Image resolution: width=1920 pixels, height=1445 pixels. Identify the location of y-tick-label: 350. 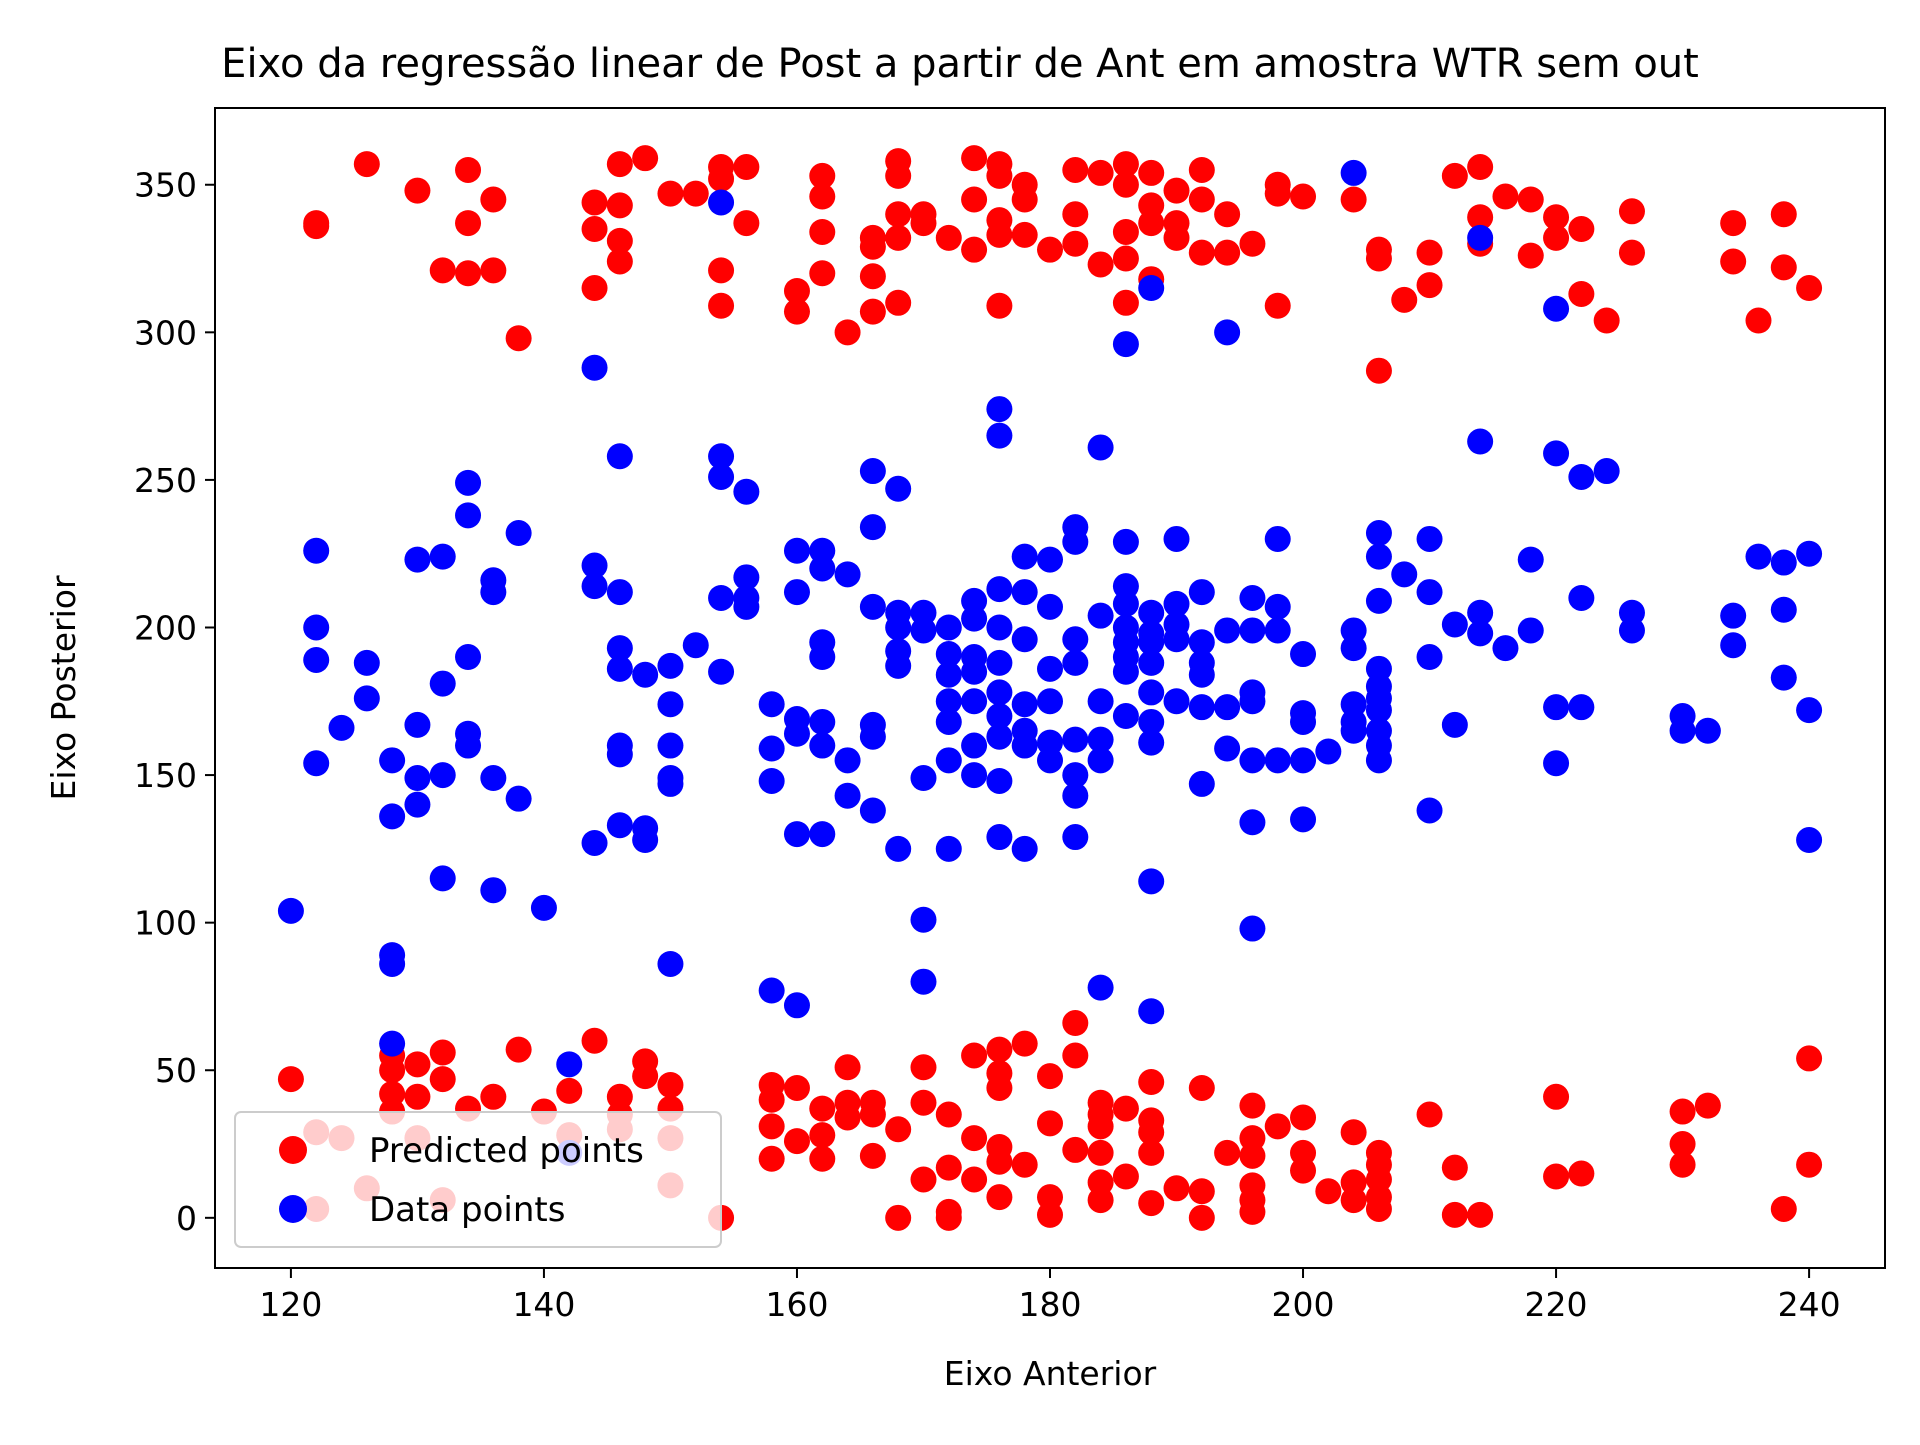
(165, 185).